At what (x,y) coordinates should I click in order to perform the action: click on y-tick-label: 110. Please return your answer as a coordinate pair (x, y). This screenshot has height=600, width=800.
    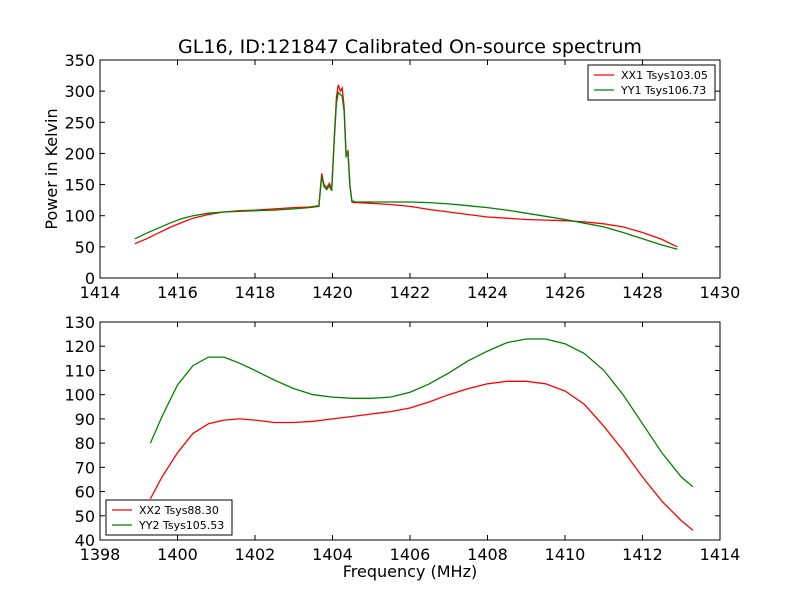
    Looking at the image, I should click on (79, 370).